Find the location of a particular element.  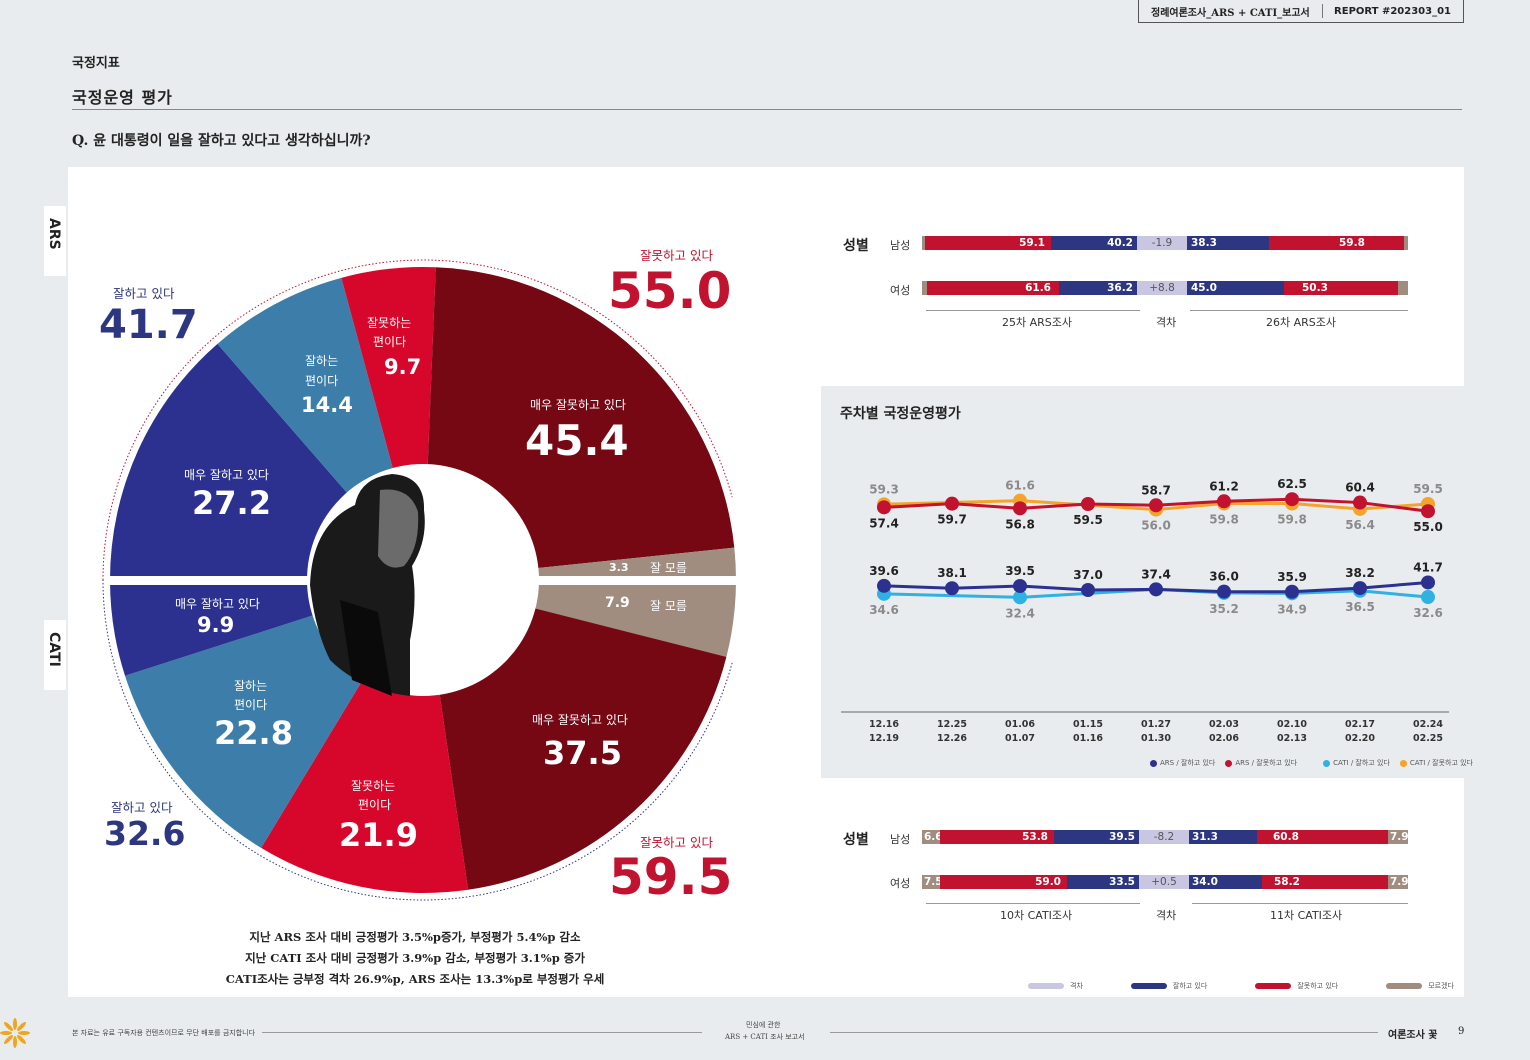

bottom-legend: 격차 잘하고 있다 잘못하고 있다 모르겠다 is located at coordinates (1241, 986).